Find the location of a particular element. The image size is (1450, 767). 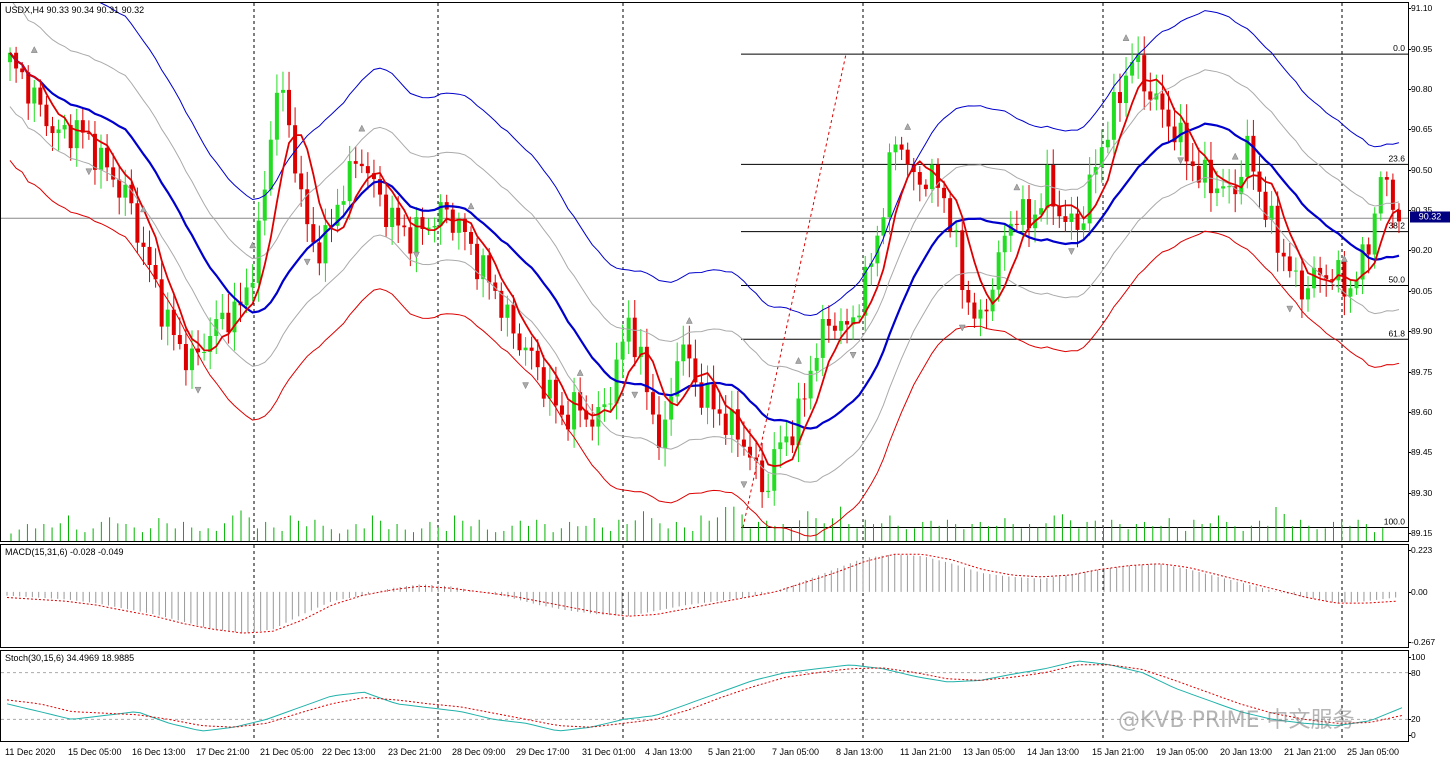

time-tick: 14 Jan 13:00 is located at coordinates (1053, 752).